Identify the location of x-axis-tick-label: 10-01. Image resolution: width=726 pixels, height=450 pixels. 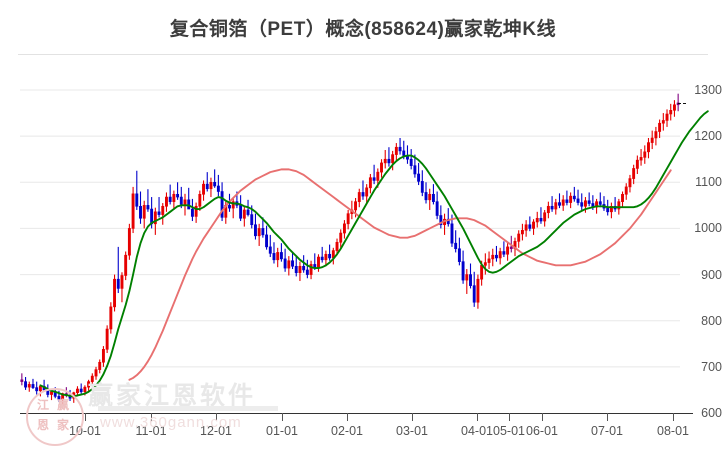
(85, 431).